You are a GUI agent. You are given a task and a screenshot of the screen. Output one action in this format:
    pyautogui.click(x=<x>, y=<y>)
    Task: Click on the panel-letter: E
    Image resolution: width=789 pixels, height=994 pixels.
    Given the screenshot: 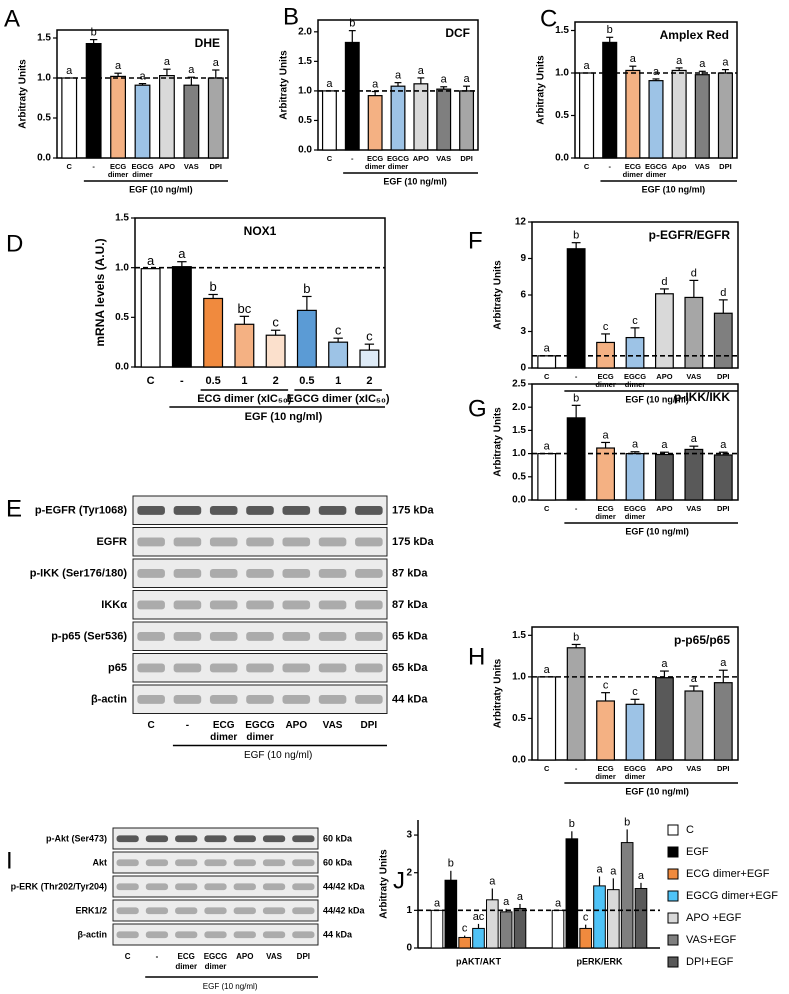 What is the action you would take?
    pyautogui.click(x=14, y=508)
    